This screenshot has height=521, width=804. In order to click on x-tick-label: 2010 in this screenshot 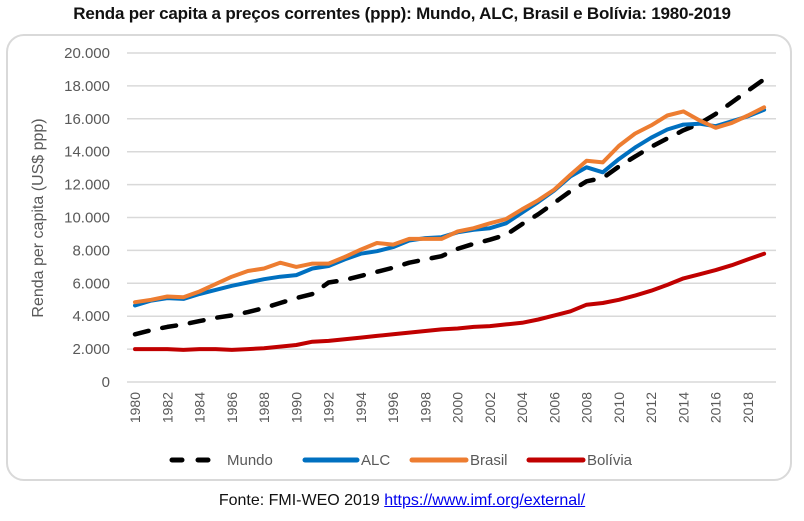, I will do `click(619, 407)`.